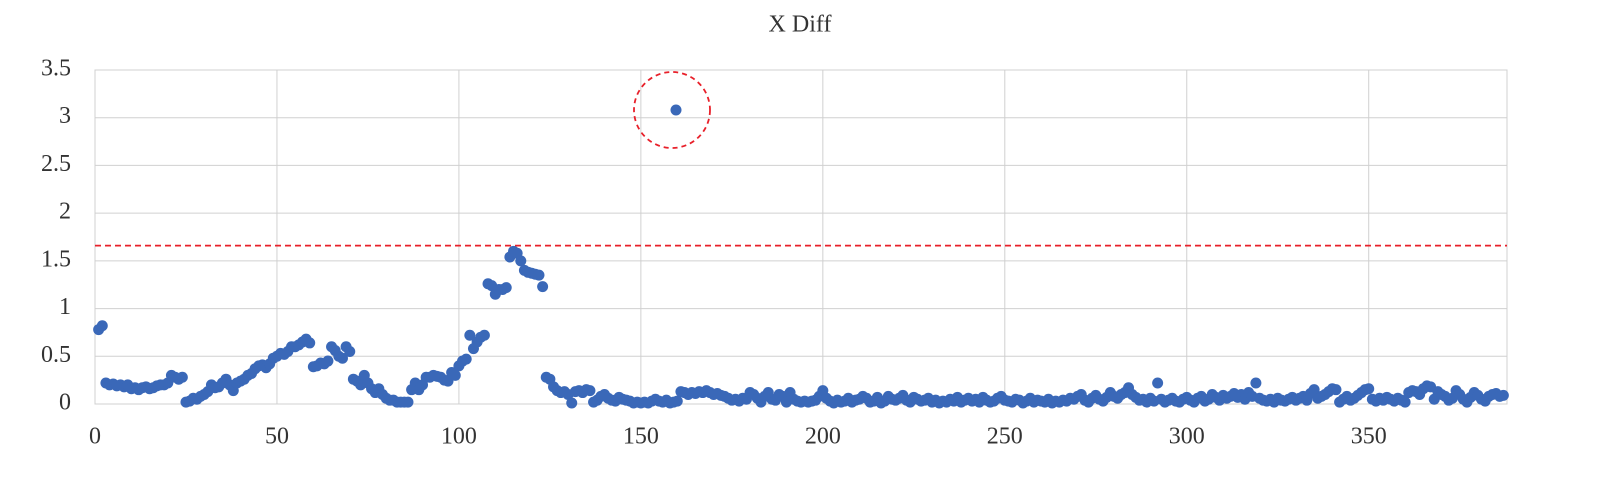  I want to click on legend-marker, so click(676, 110).